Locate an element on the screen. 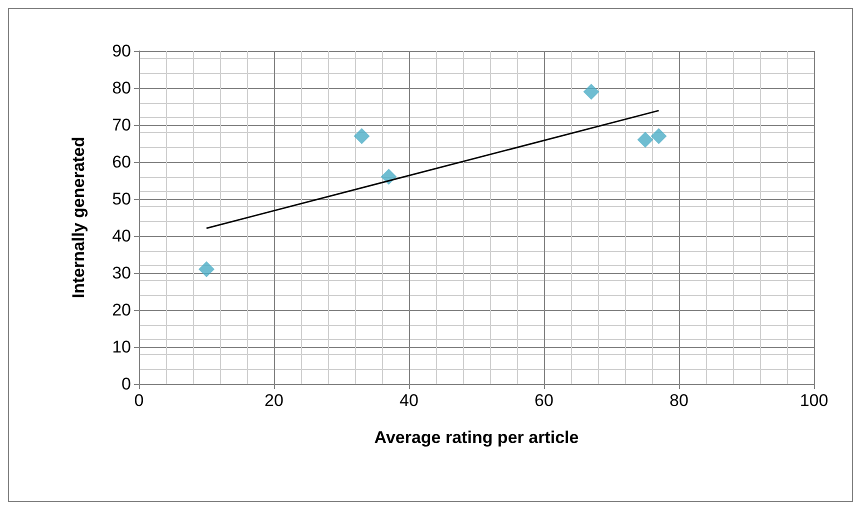 This screenshot has width=863, height=512. x-tick-label: 40 is located at coordinates (409, 400).